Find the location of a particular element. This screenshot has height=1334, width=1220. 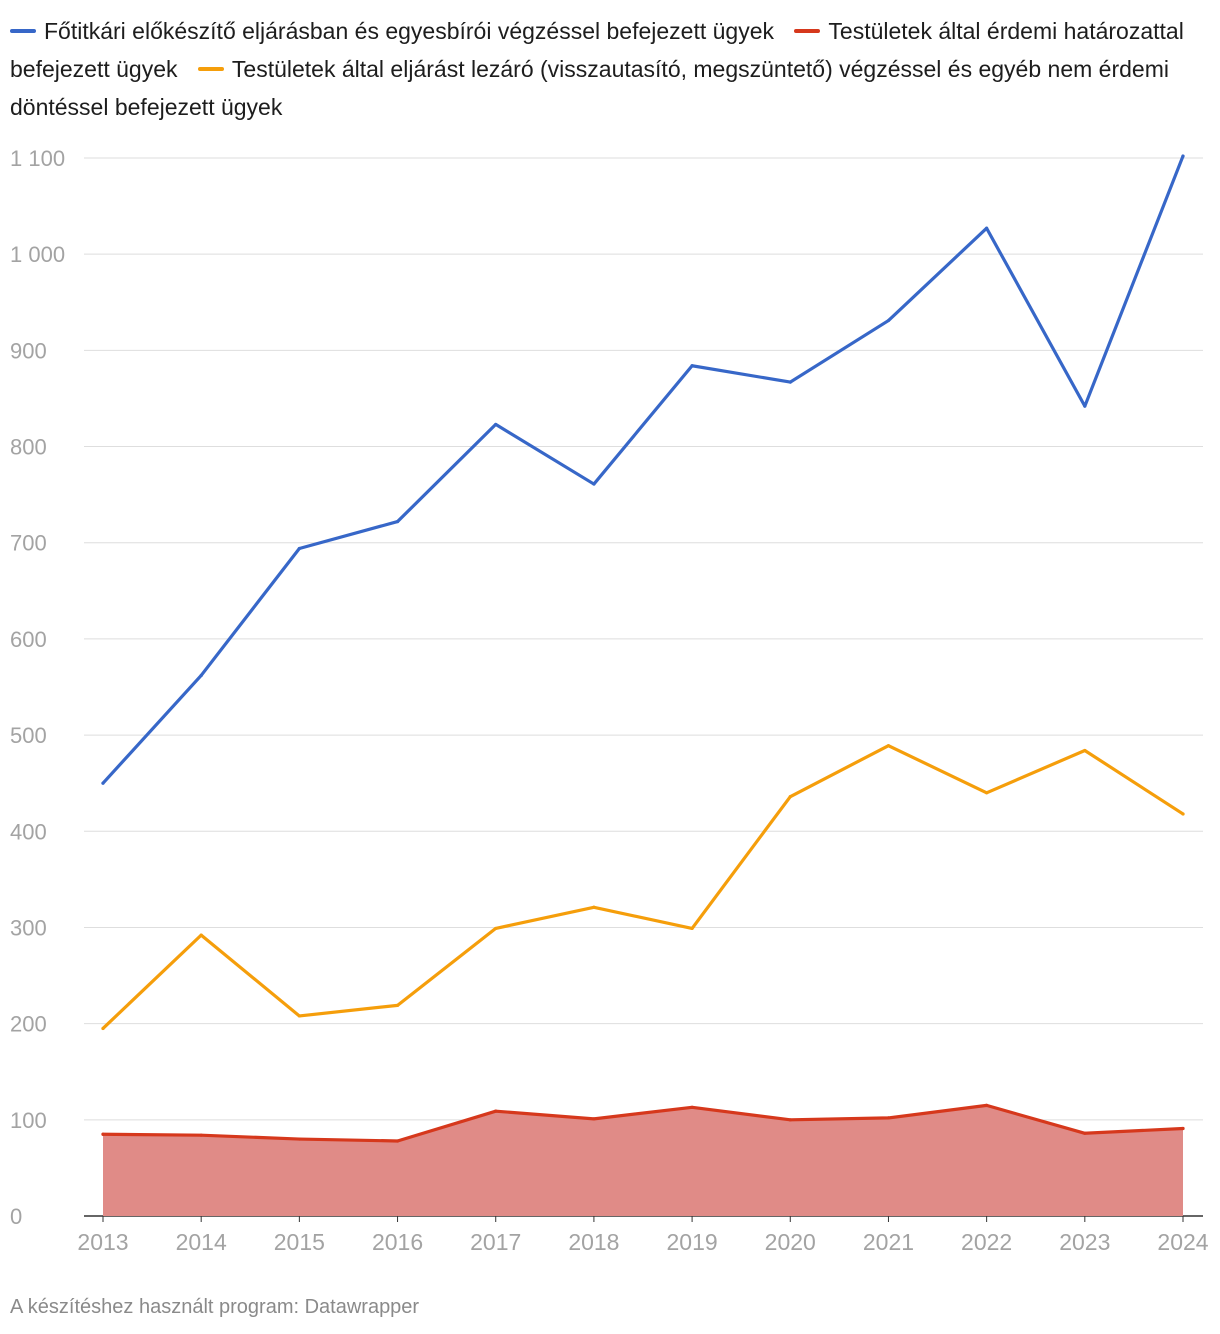

y-tick-label: 800 is located at coordinates (28, 447).